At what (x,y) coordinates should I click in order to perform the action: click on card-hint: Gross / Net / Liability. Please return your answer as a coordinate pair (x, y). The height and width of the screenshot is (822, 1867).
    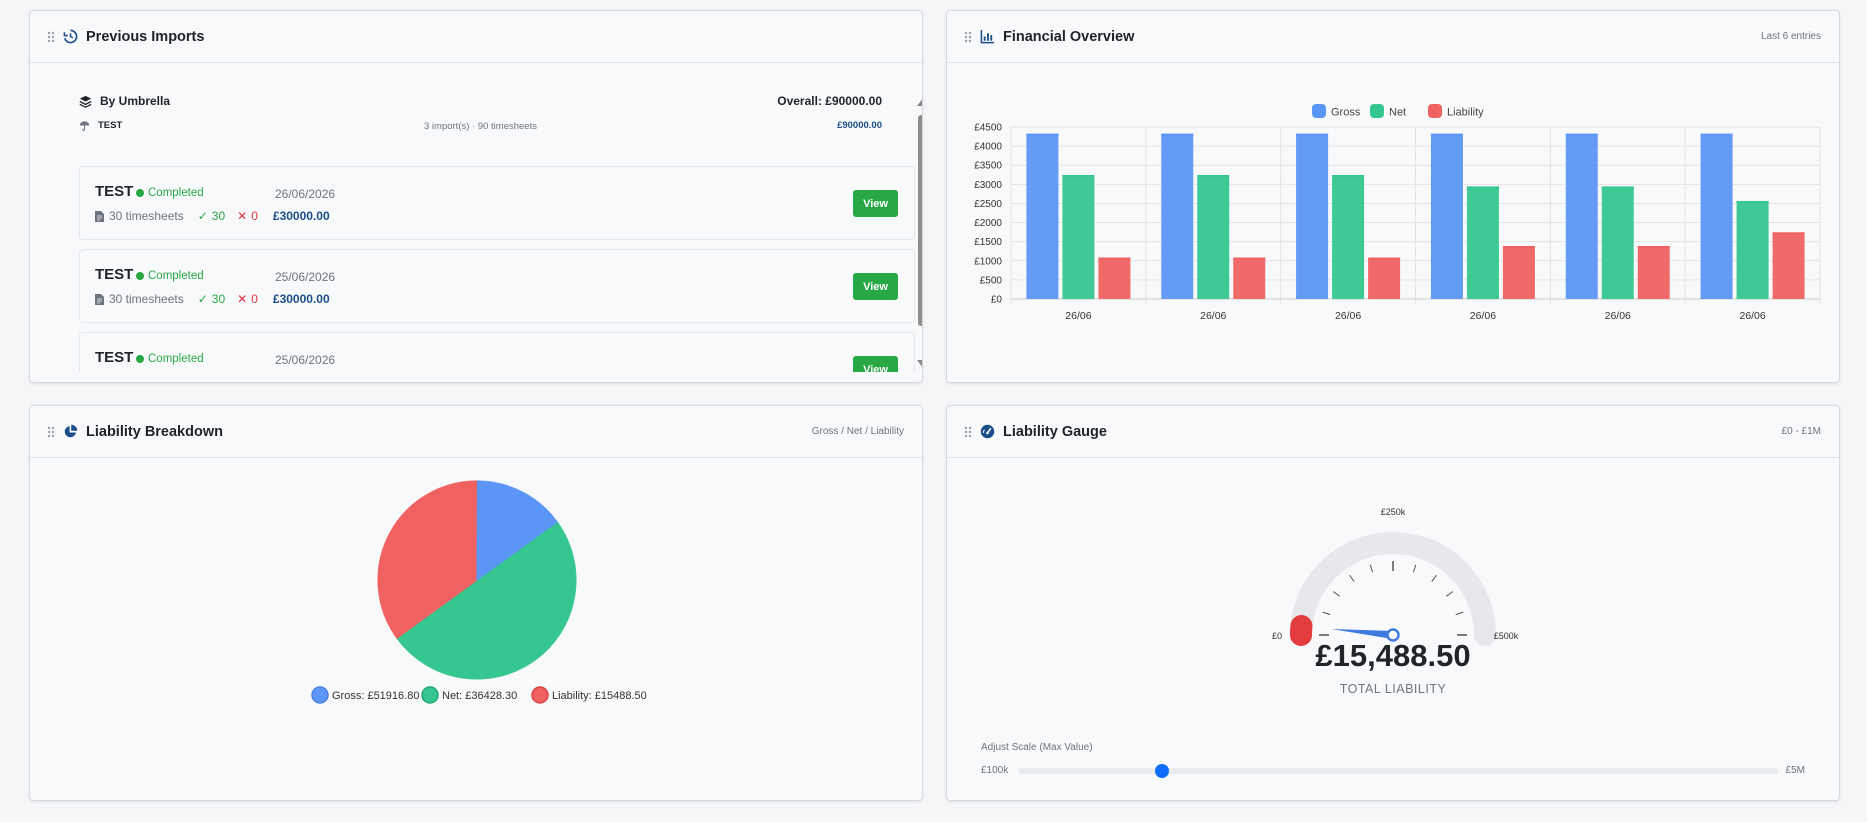
    Looking at the image, I should click on (857, 431).